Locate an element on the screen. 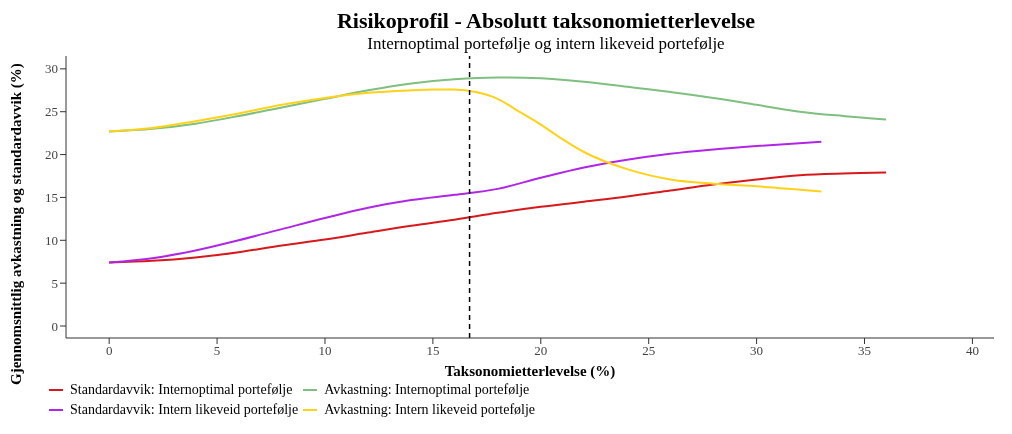 This screenshot has width=1012, height=434. x-axis-title: Taksonomietterlevelse (%) is located at coordinates (530, 371).